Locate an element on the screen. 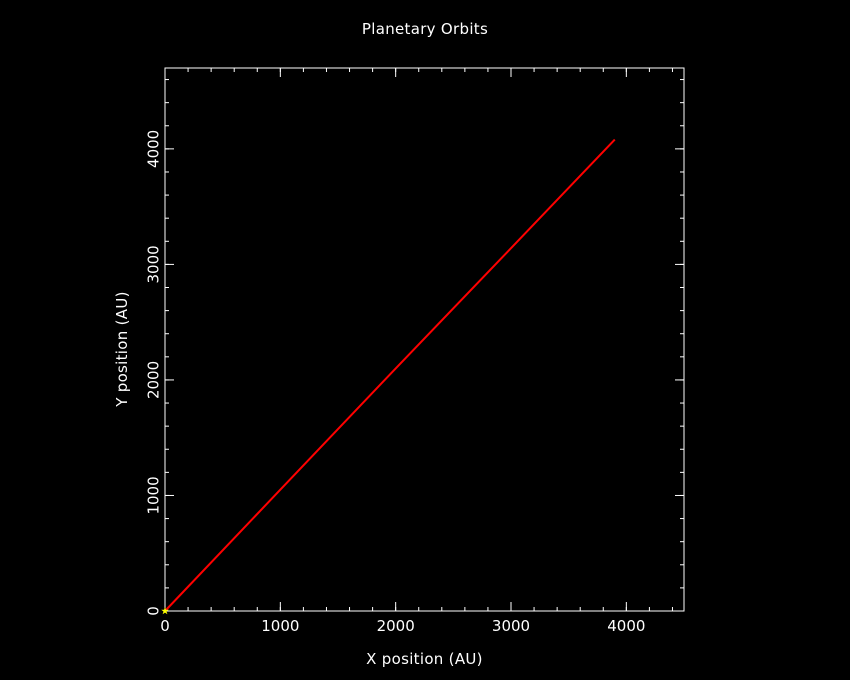 The height and width of the screenshot is (680, 850). x-tick-label: 3000 is located at coordinates (511, 626).